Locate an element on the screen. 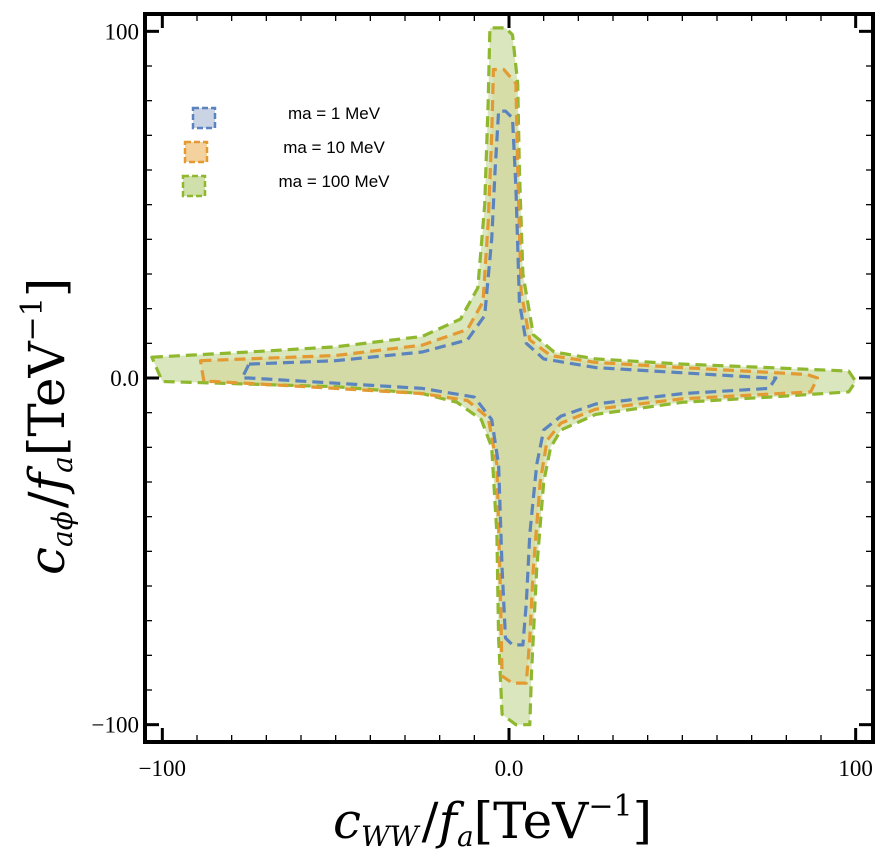 The image size is (888, 858). x-tick-label: 0.0 is located at coordinates (509, 768).